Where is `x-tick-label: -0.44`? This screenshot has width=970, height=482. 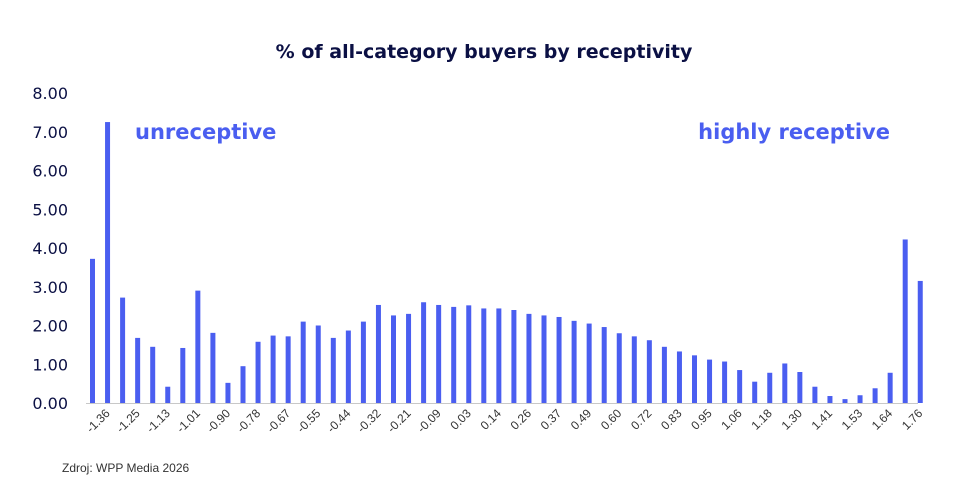
x-tick-label: -0.44 is located at coordinates (338, 420).